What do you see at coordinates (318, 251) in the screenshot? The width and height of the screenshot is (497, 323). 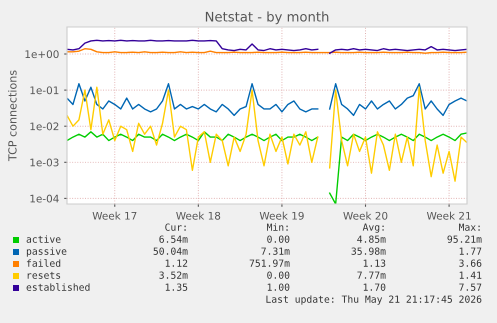 I see `text: 50.04m 7.31m 35.98m 1.77` at bounding box center [318, 251].